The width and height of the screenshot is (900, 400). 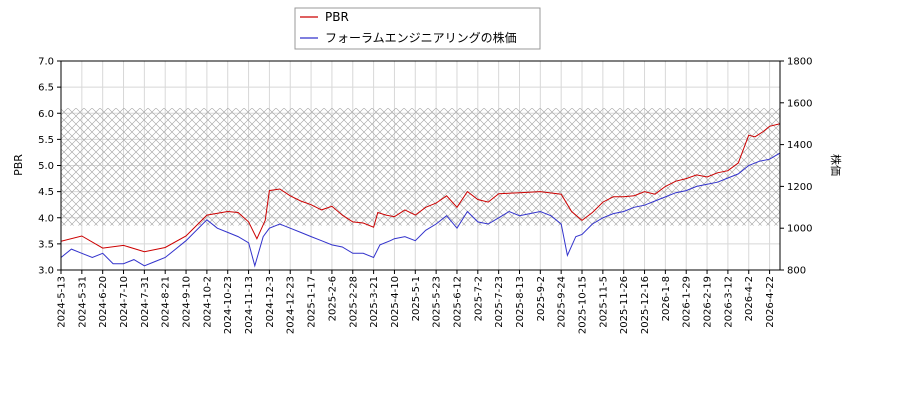 I want to click on y-right-tick-label: 1600, so click(x=799, y=103).